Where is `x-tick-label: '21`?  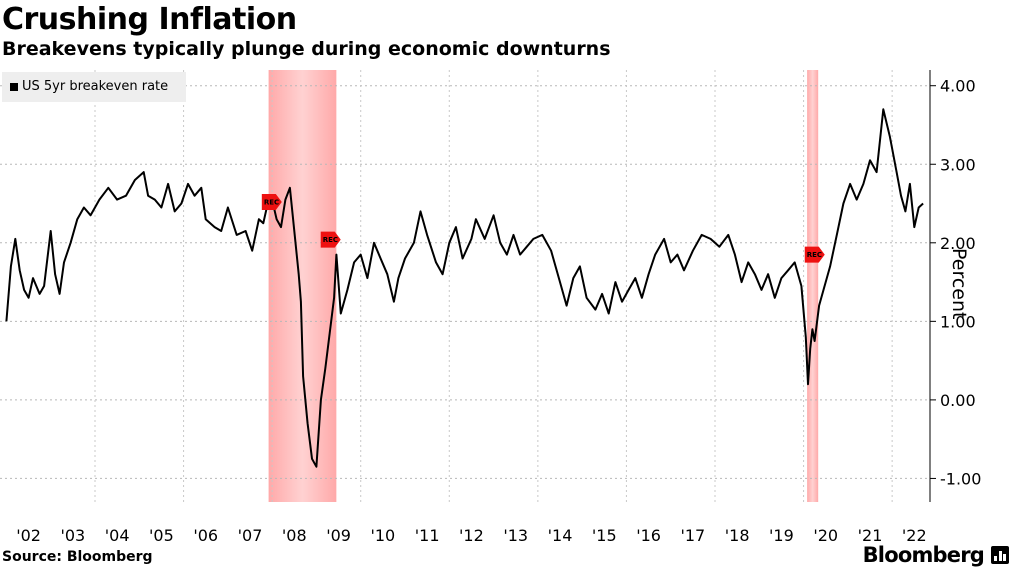
x-tick-label: '21 is located at coordinates (870, 535).